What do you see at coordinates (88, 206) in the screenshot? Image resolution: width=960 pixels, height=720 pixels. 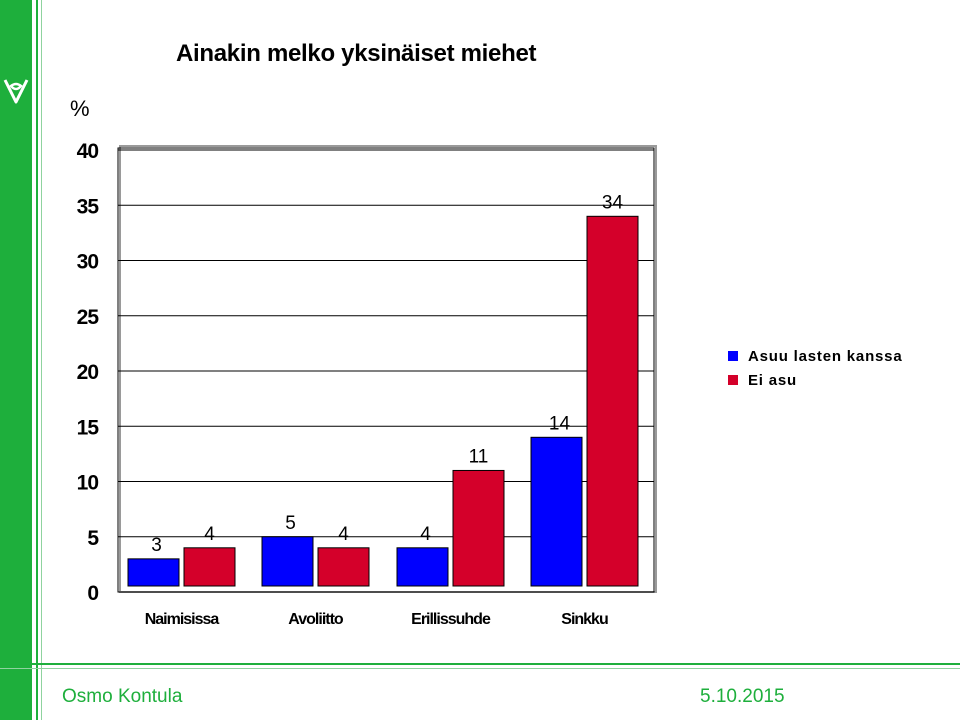 I see `y-tick-label: 35` at bounding box center [88, 206].